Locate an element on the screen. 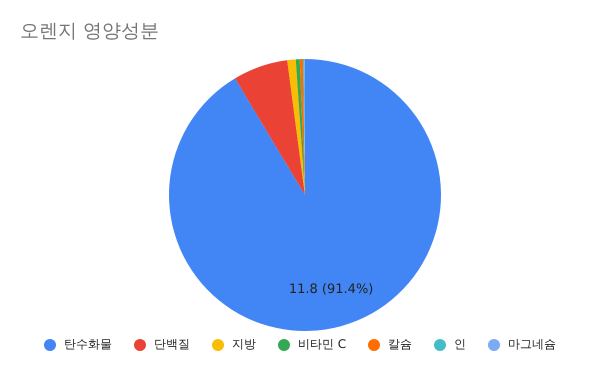  legend-label: 지방 is located at coordinates (244, 344).